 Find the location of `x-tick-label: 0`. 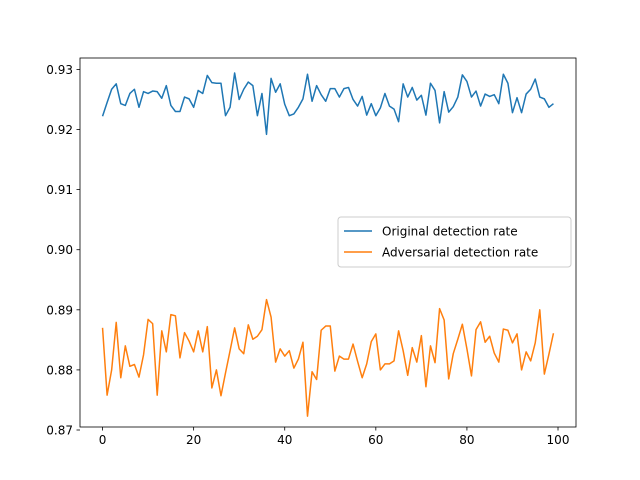

x-tick-label: 0 is located at coordinates (103, 440).